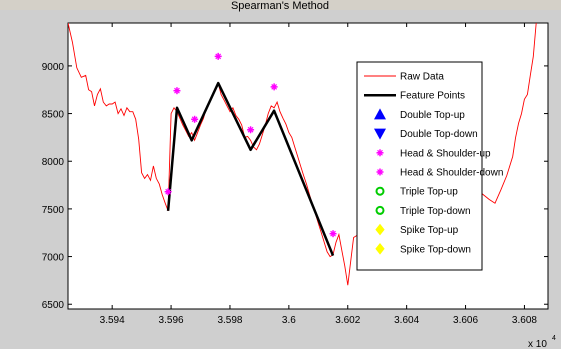  What do you see at coordinates (53, 115) in the screenshot?
I see `y-tick-label: 8500` at bounding box center [53, 115].